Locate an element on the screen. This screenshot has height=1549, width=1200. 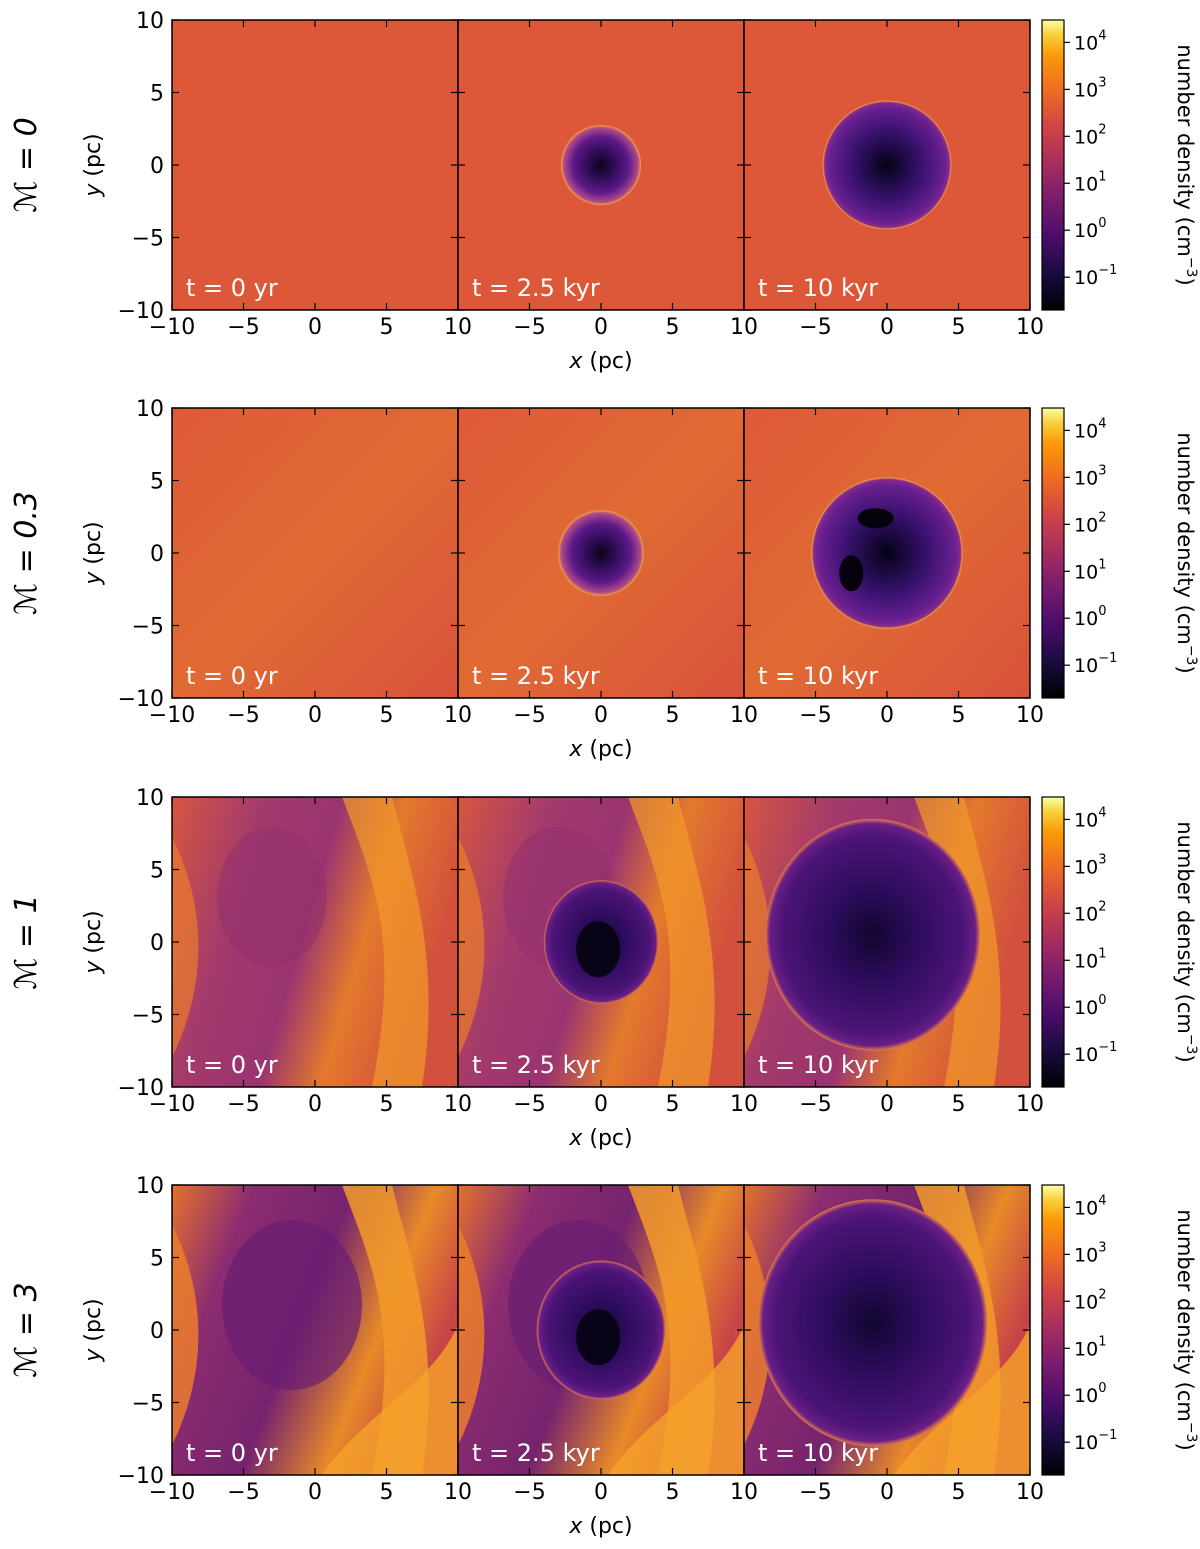
colorbar-tick-label: 10² is located at coordinates (1090, 1300).